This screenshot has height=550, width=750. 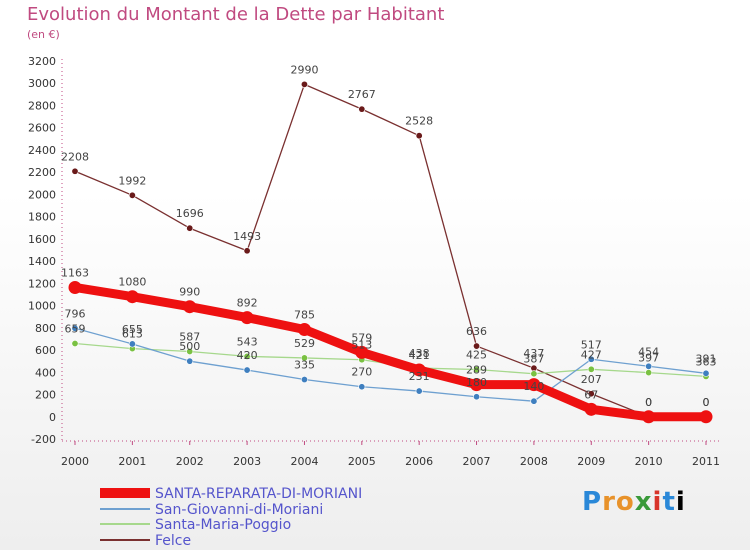 What do you see at coordinates (75, 461) in the screenshot?
I see `x-tick-label: 2000` at bounding box center [75, 461].